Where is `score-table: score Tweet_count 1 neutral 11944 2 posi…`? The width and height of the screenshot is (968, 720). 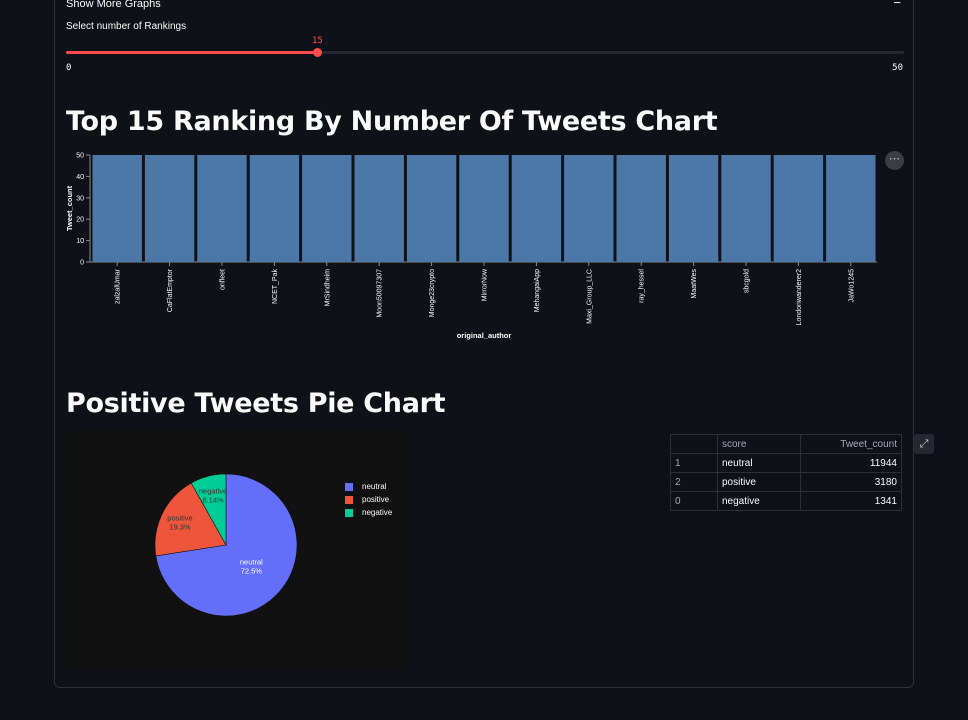 score-table: score Tweet_count 1 neutral 11944 2 posi… is located at coordinates (786, 472).